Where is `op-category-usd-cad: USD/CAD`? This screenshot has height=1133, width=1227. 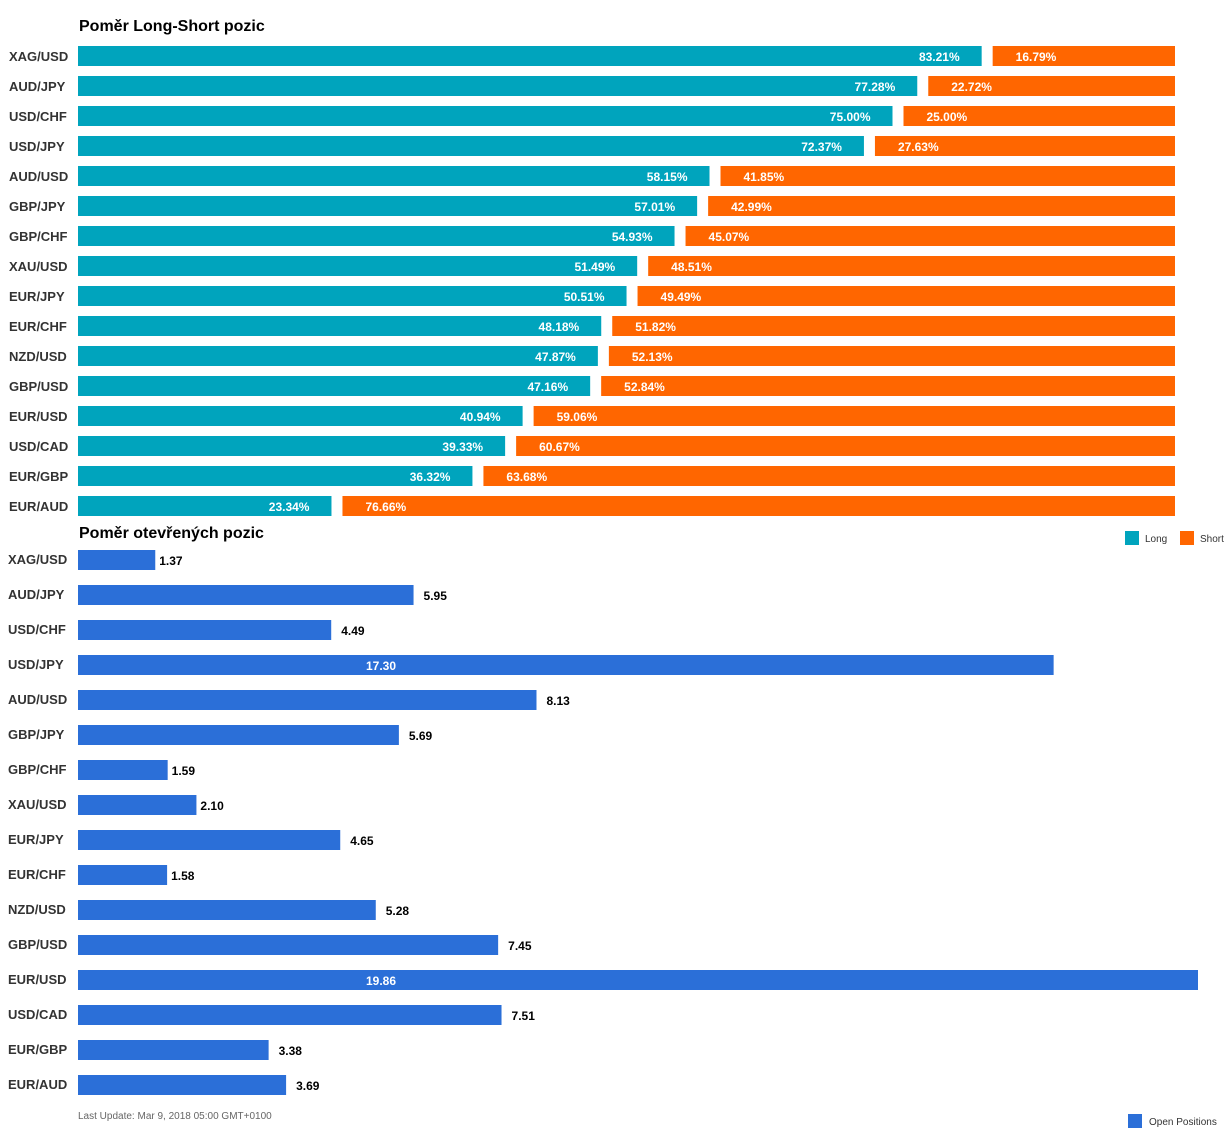
op-category-usd-cad: USD/CAD is located at coordinates (37, 1014).